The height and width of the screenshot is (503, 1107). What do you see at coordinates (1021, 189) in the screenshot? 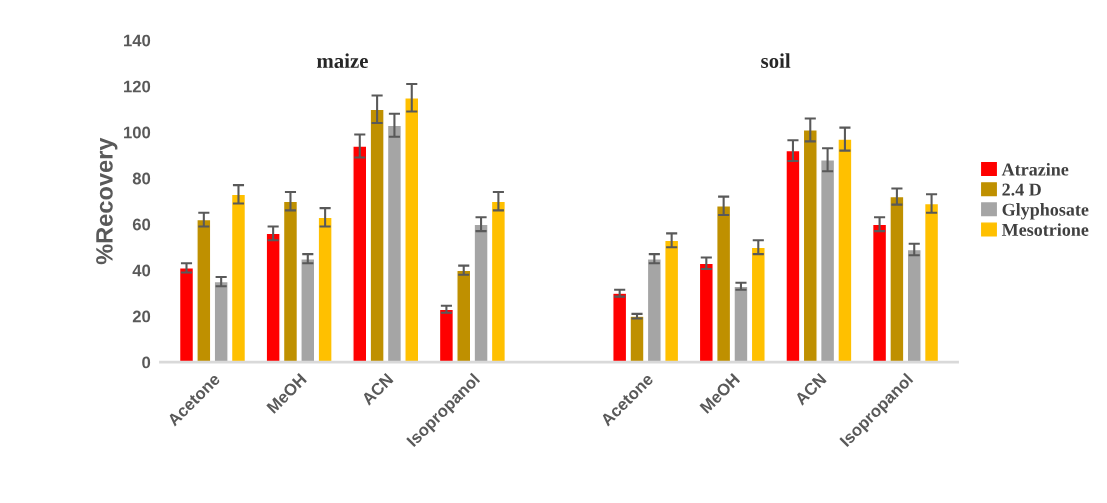
I see `legend-label: 2.4 D` at bounding box center [1021, 189].